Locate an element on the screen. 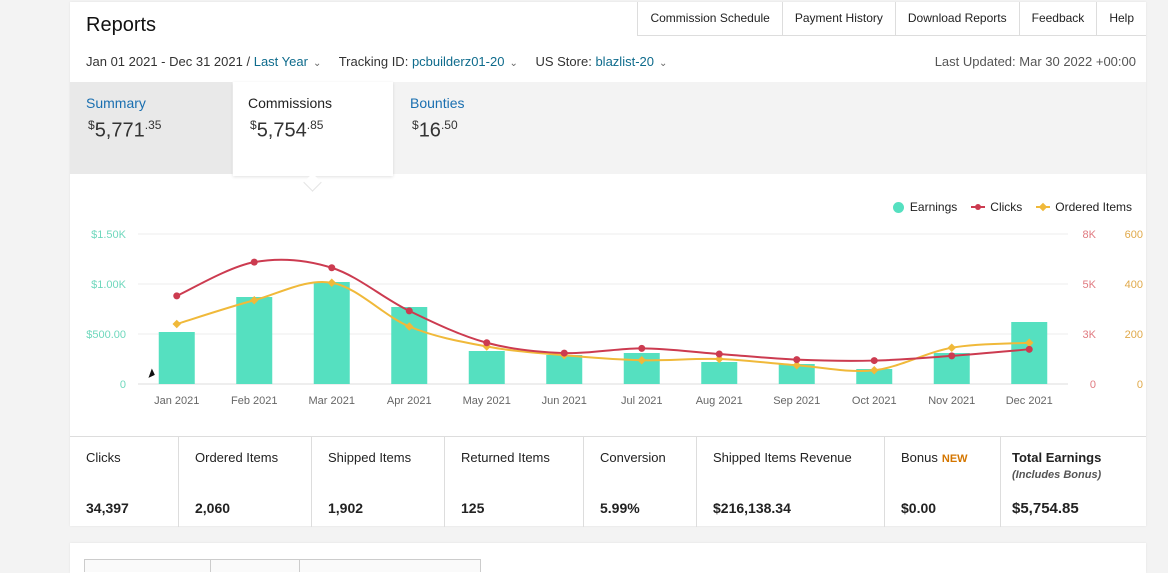 The height and width of the screenshot is (573, 1168). y-right-inner-tick-label: 400 is located at coordinates (1134, 285).